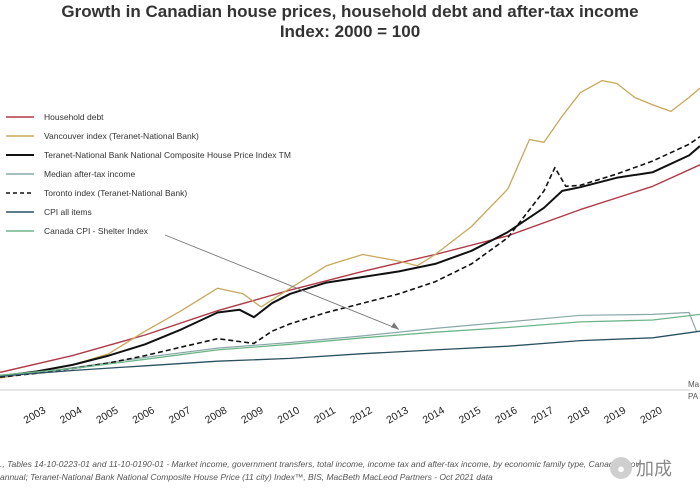 Image resolution: width=700 pixels, height=500 pixels. Describe the element at coordinates (654, 469) in the screenshot. I see `watermark-text: 加成` at that location.